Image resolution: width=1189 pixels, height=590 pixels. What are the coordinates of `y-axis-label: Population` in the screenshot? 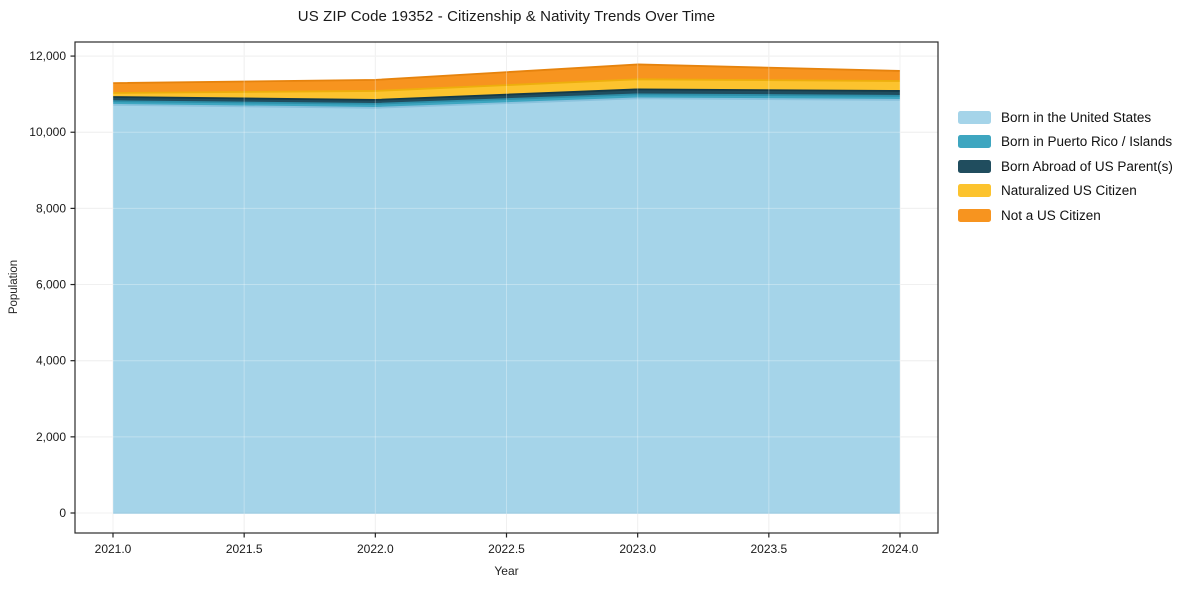 It's located at (14, 287).